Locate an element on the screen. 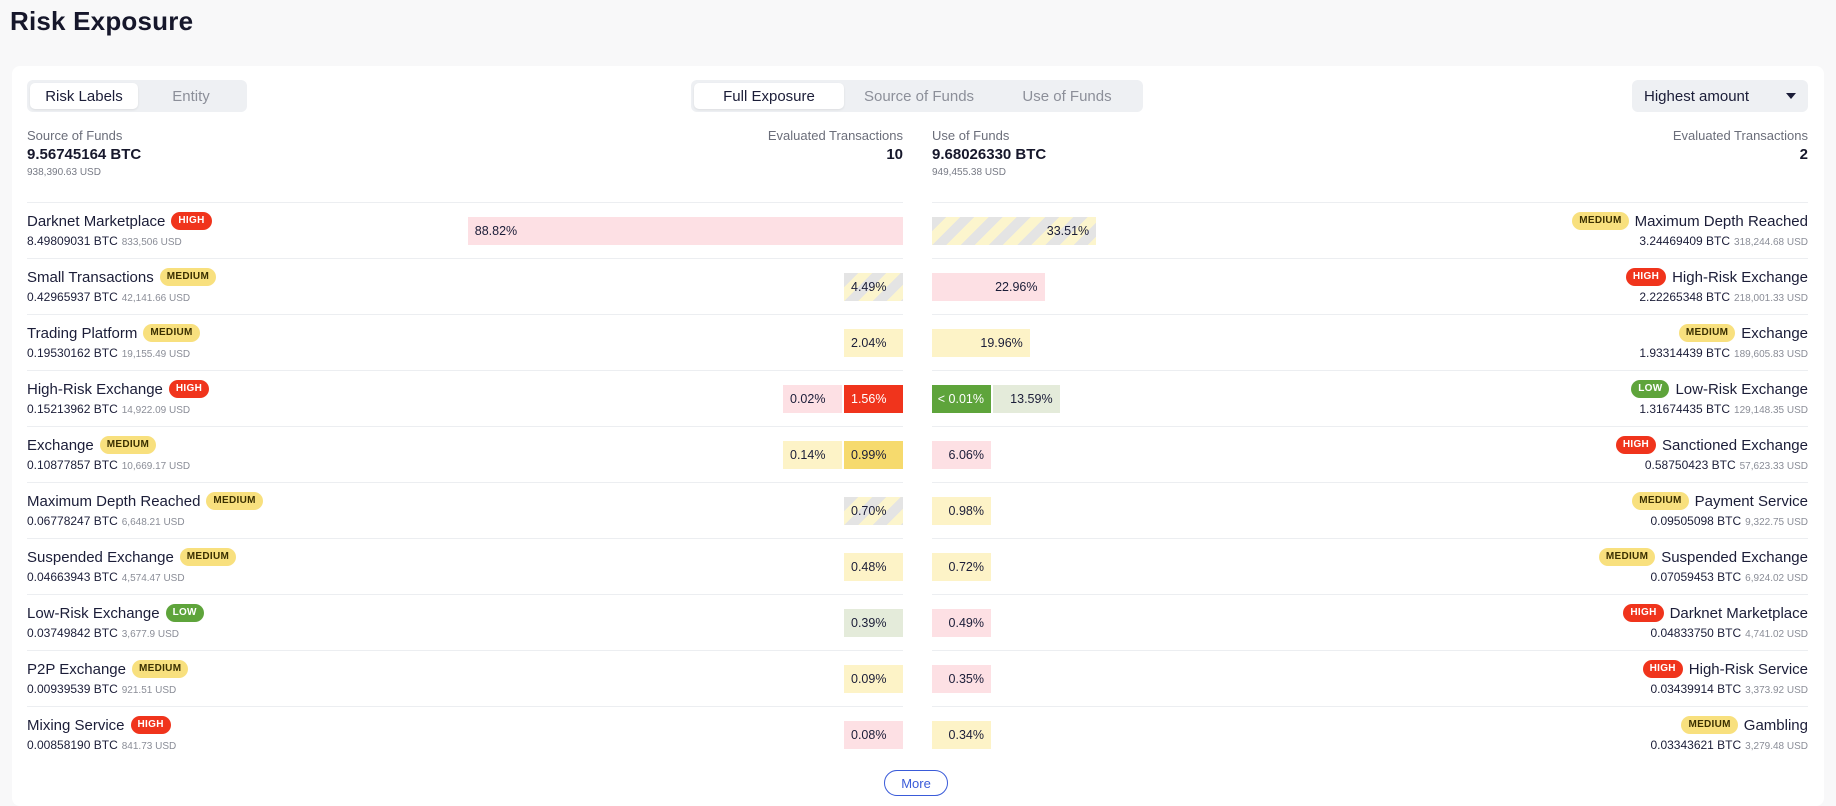  btc-amount: 0.15213962 BTC is located at coordinates (72, 409).